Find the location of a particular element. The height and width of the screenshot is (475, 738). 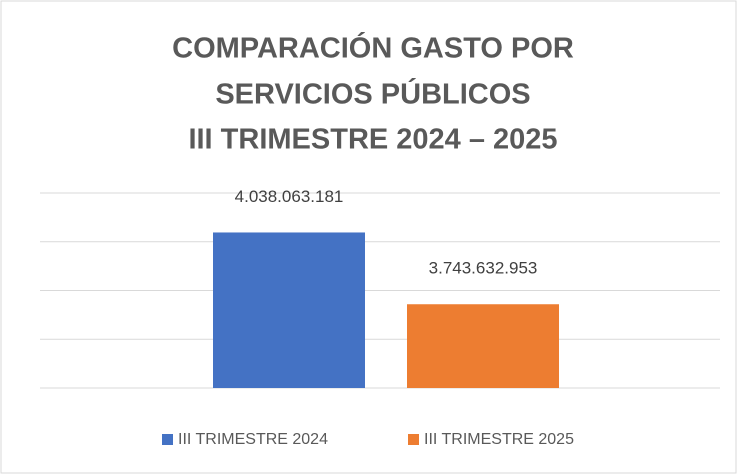

data-label: 4.038.063.181 is located at coordinates (289, 196).